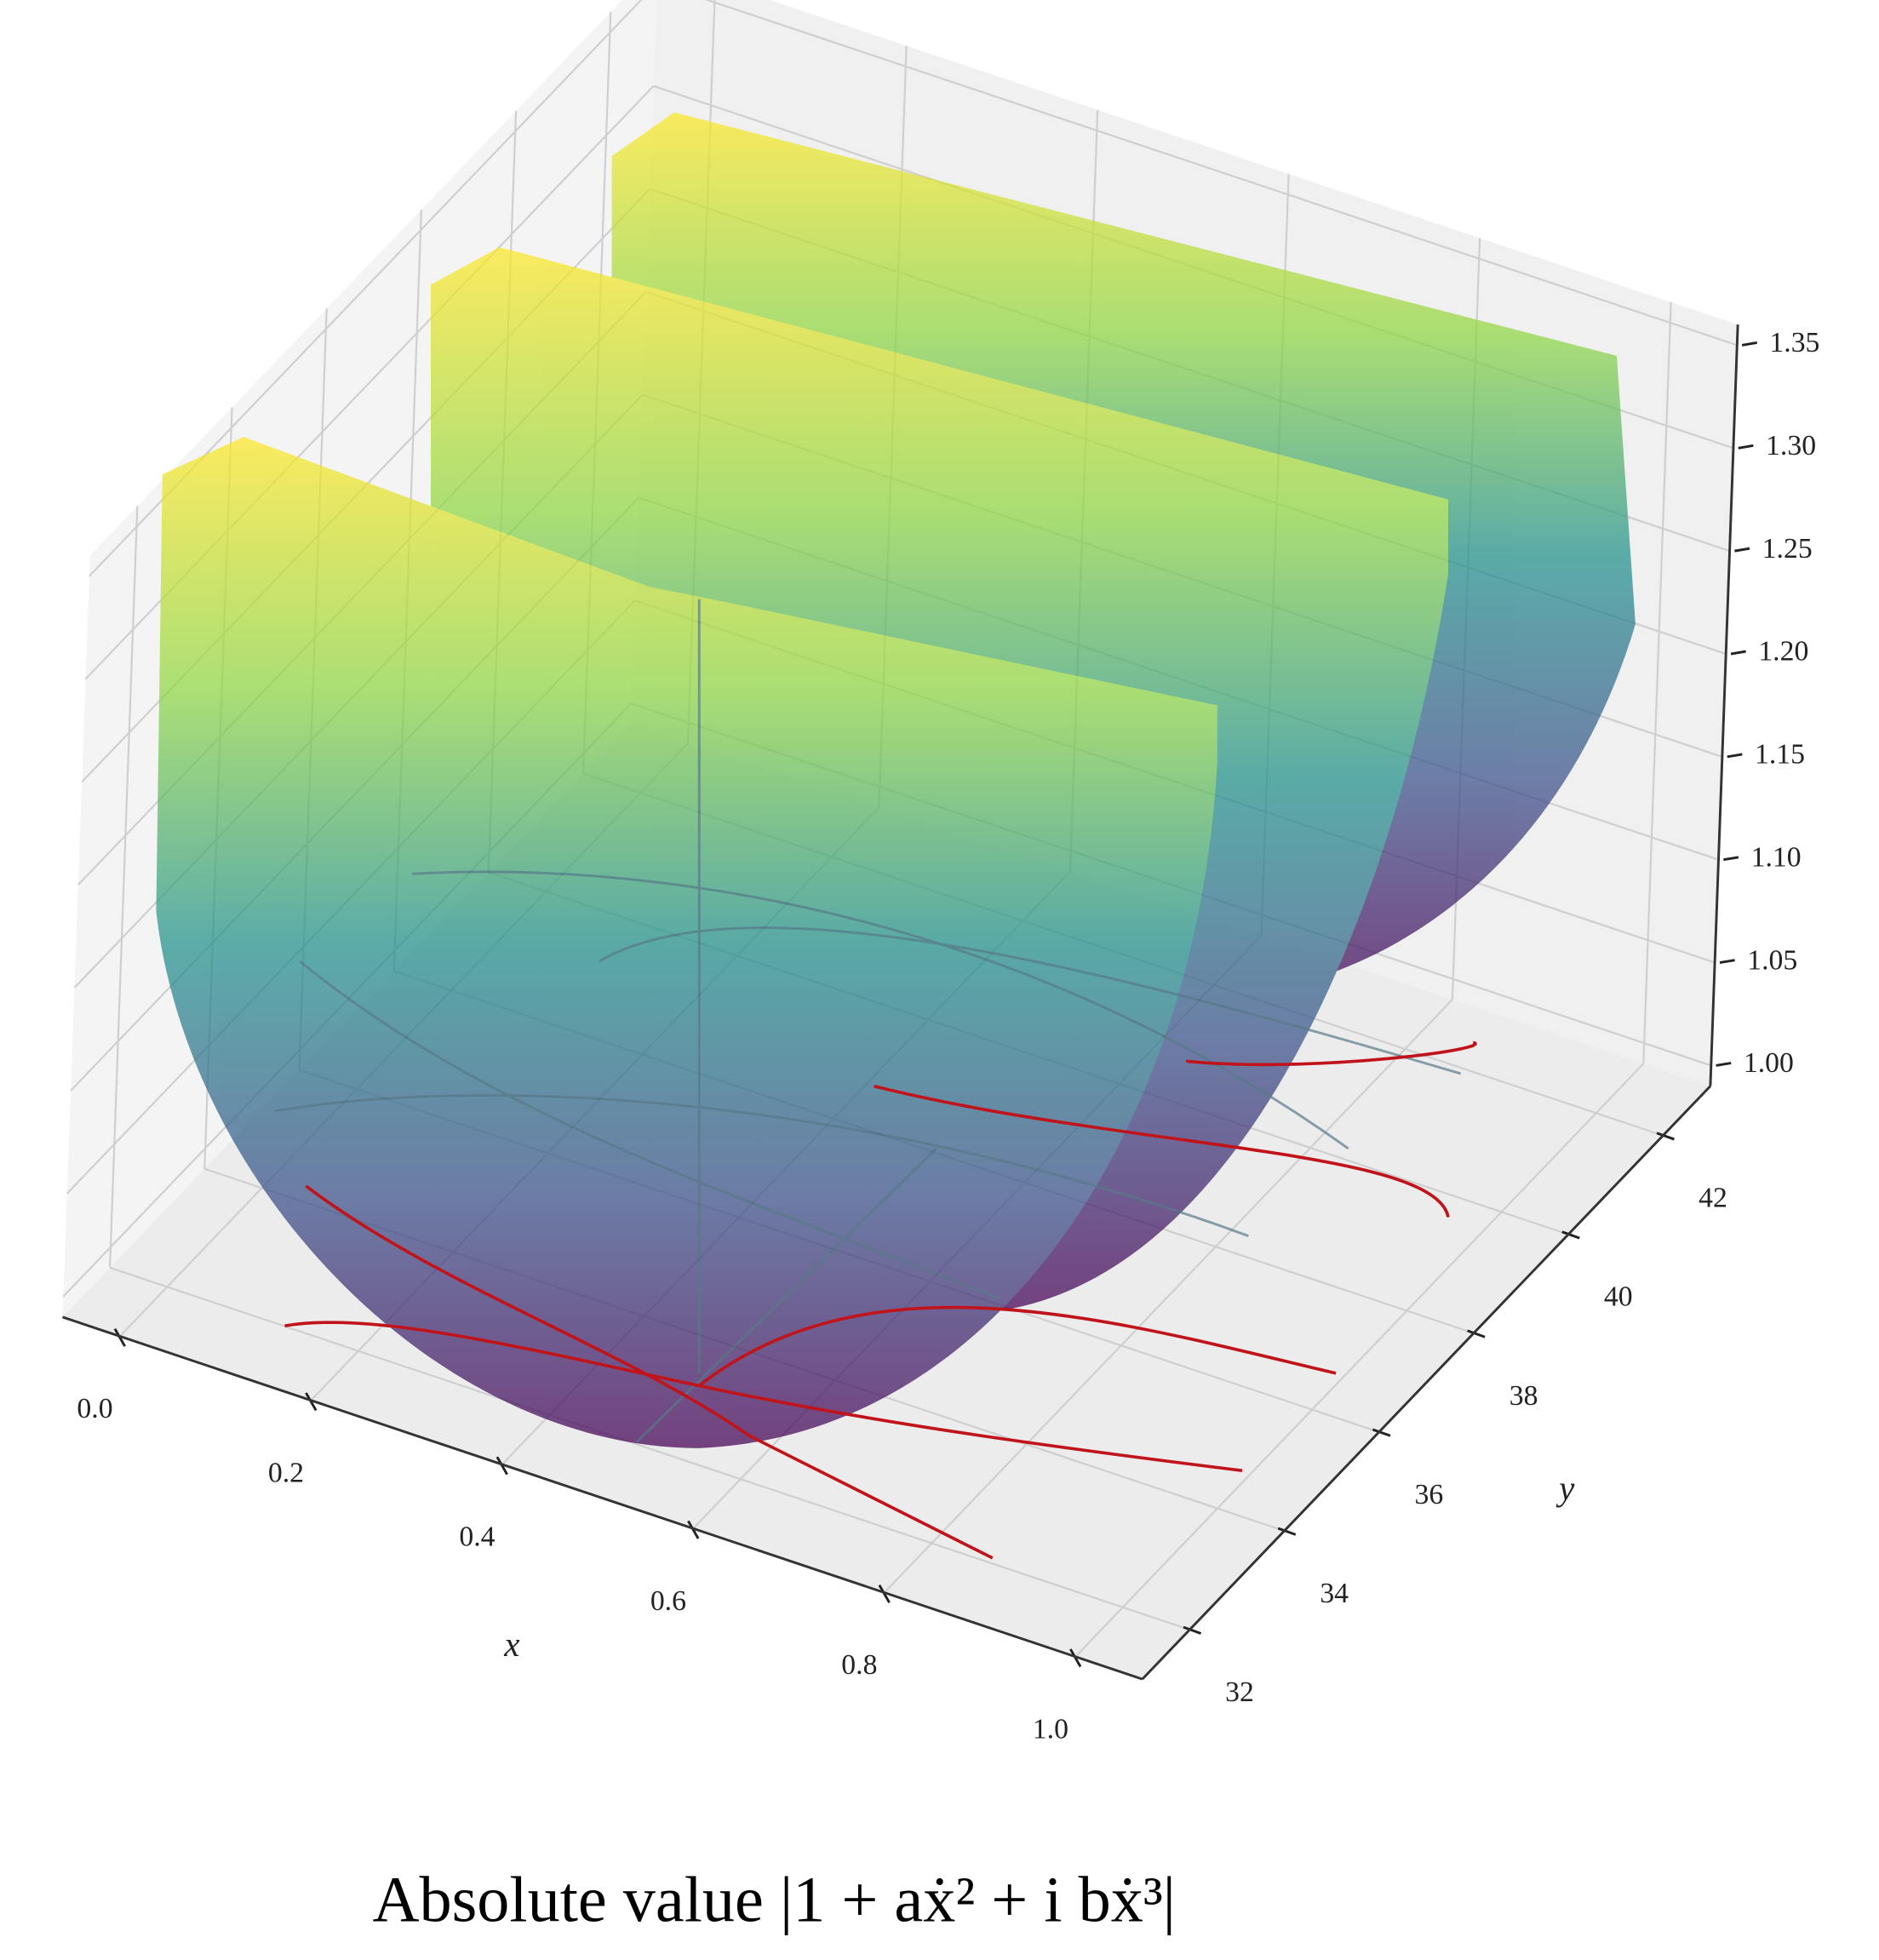 The image size is (1879, 1960). What do you see at coordinates (773, 1899) in the screenshot?
I see `caption: Absolute value |1 + aẋ² + i bẋ³|` at bounding box center [773, 1899].